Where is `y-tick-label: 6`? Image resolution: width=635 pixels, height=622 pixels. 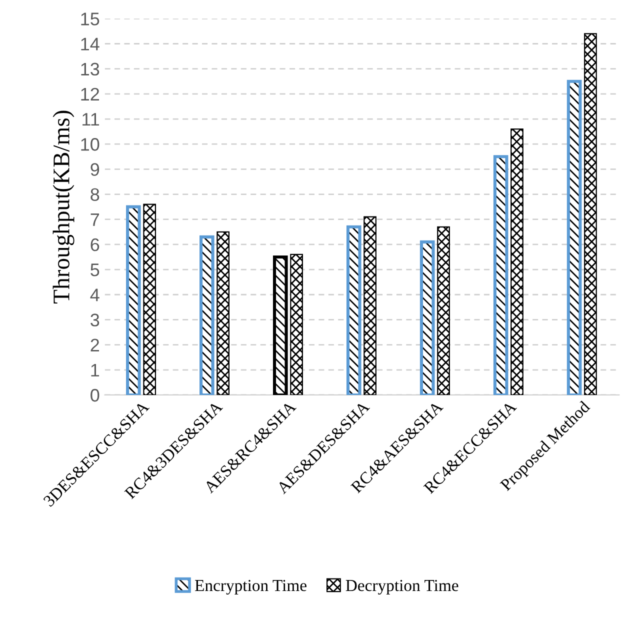 y-tick-label: 6 is located at coordinates (95, 245).